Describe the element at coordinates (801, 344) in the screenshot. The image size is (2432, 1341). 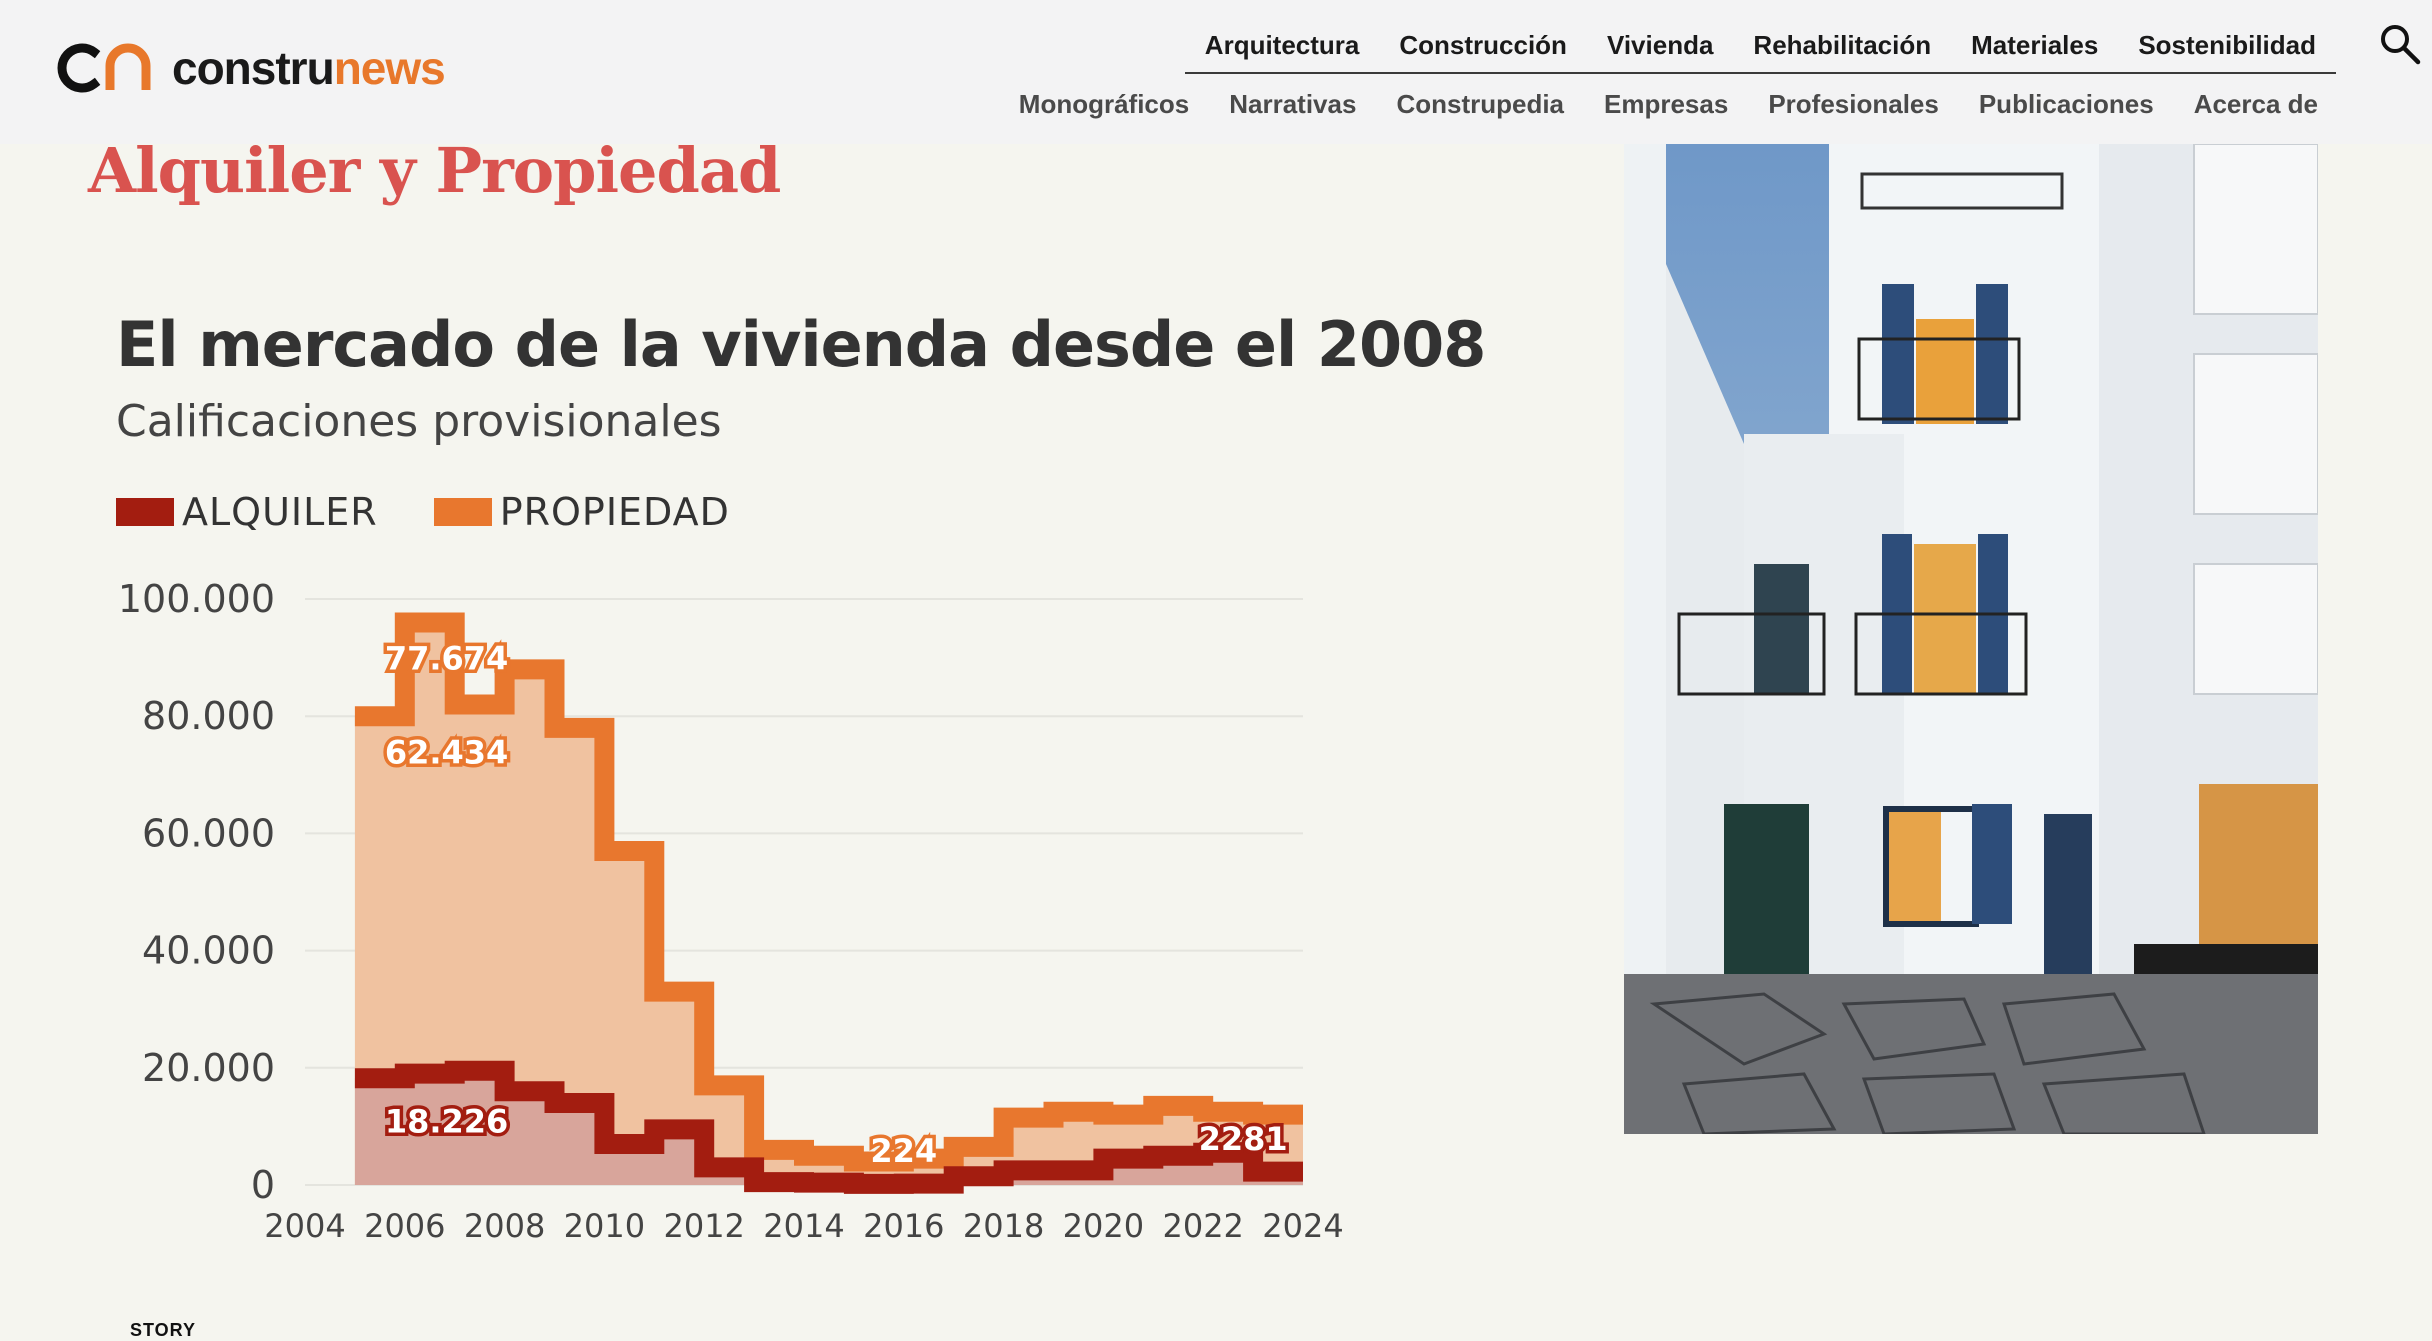
I see `chart-title: El mercado de la vivienda desde el 2008` at that location.